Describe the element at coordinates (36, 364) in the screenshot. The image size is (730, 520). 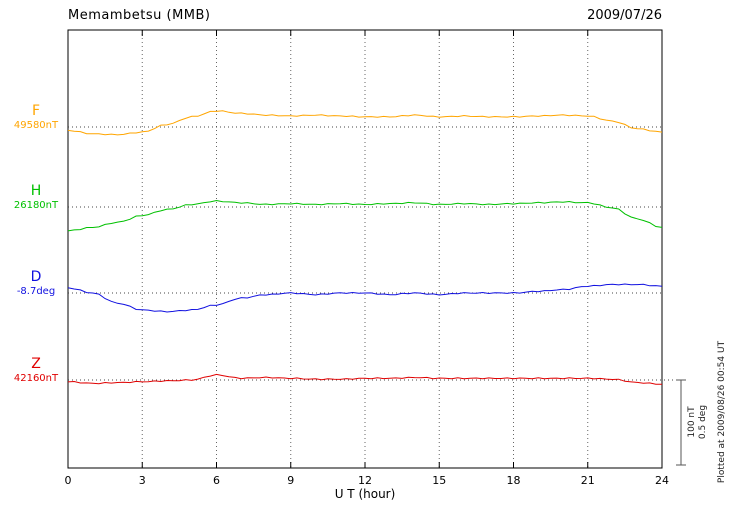
I see `channel-name: Z` at that location.